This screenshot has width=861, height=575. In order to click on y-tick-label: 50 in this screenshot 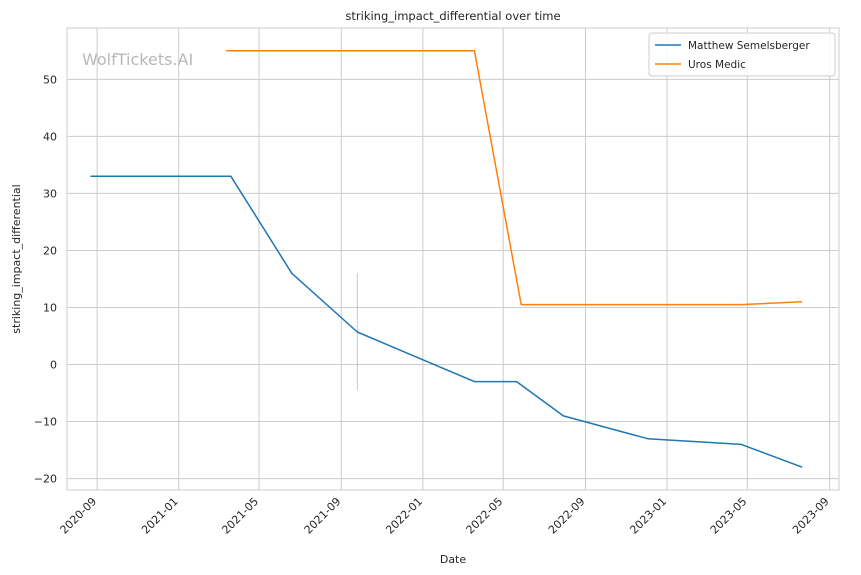, I will do `click(50, 79)`.